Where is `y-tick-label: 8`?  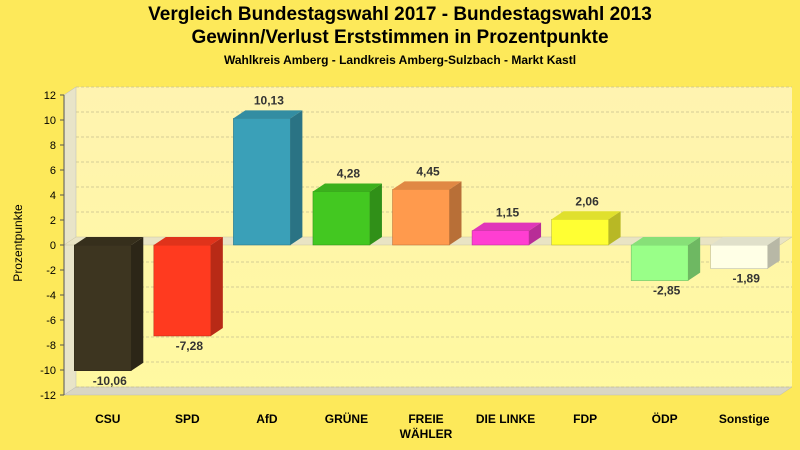 y-tick-label: 8 is located at coordinates (53, 146).